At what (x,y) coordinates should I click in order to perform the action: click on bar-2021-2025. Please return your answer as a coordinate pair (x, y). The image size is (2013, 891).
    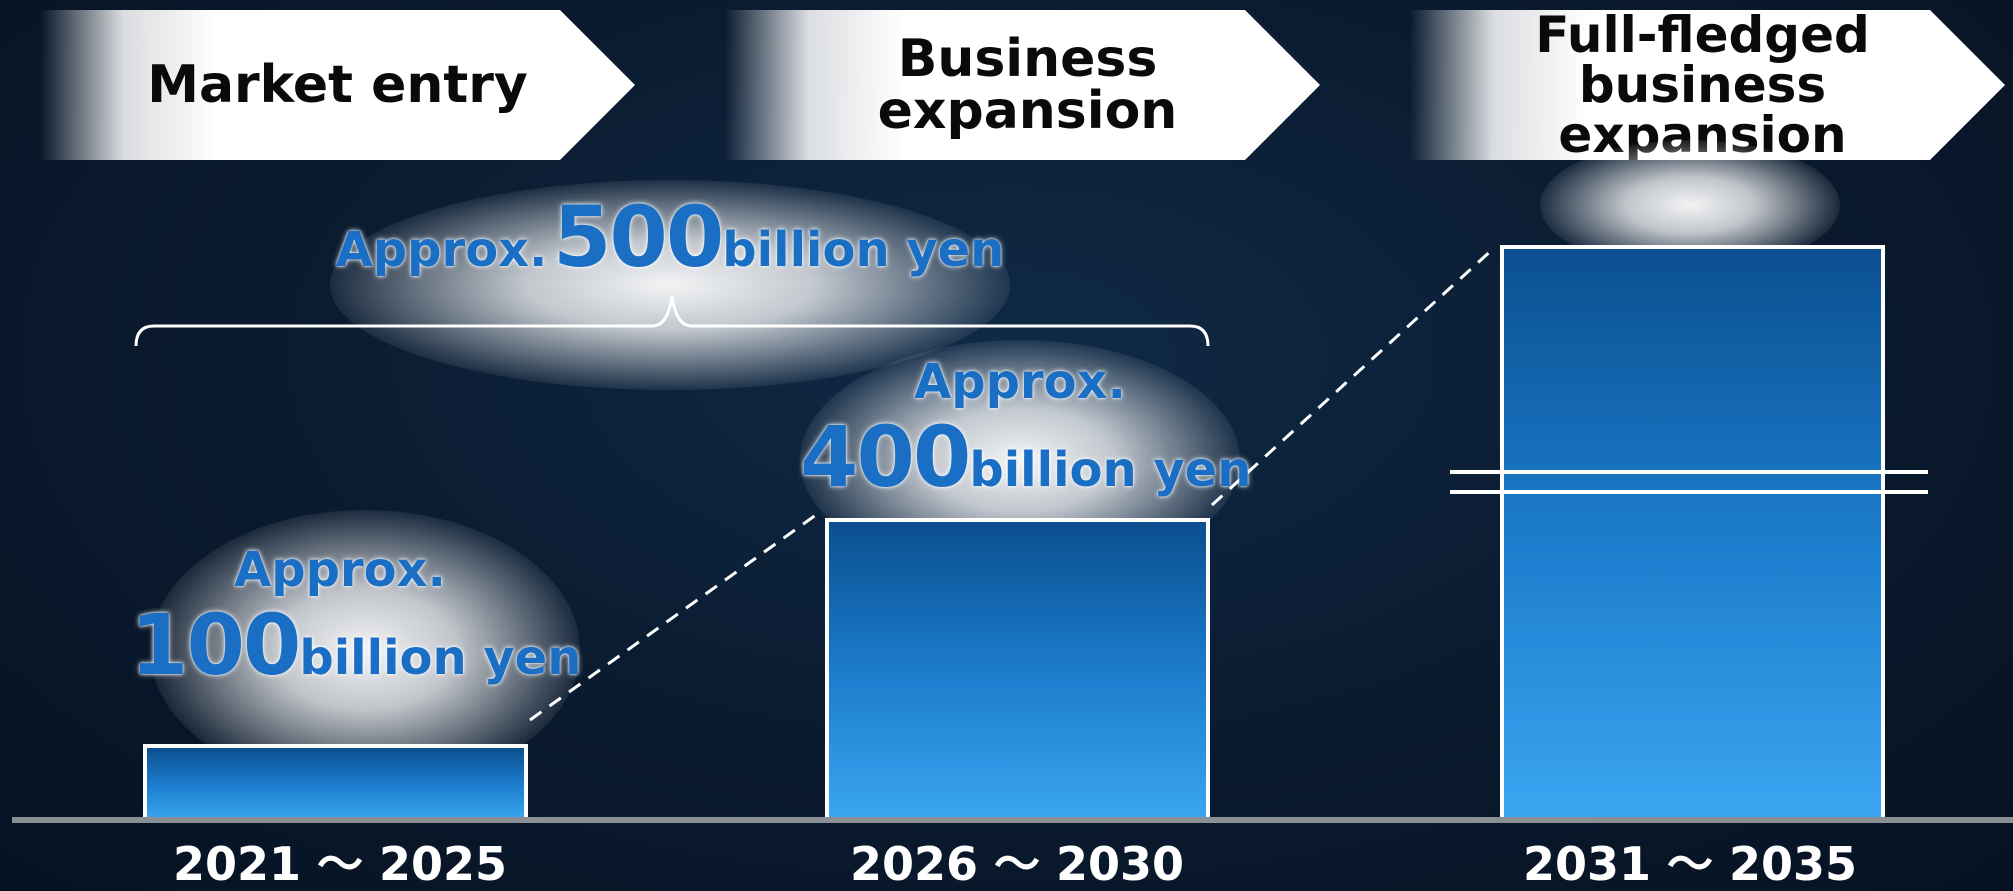
    Looking at the image, I should click on (335, 782).